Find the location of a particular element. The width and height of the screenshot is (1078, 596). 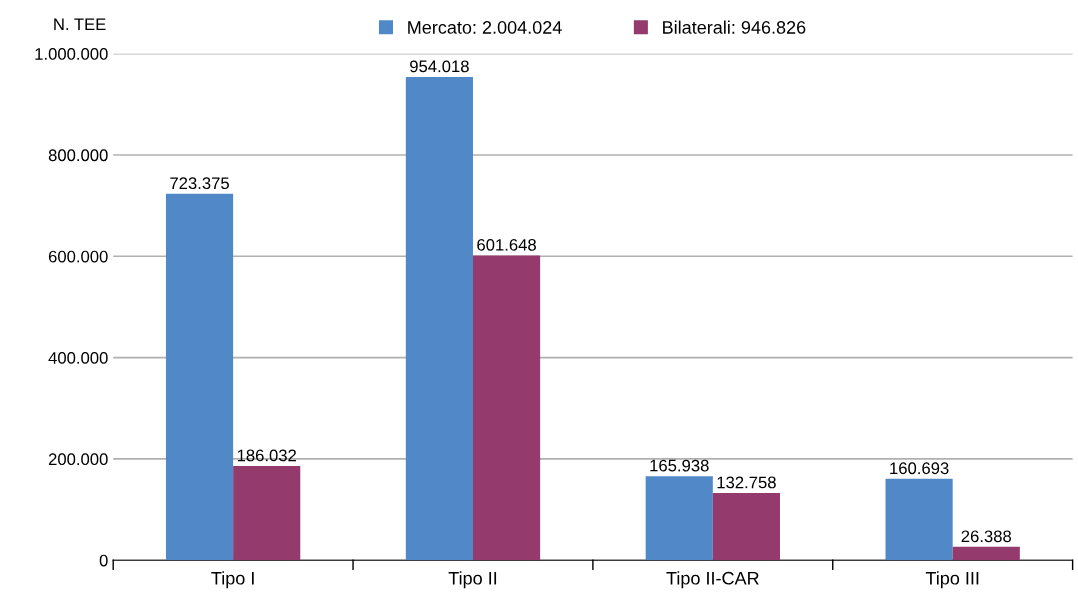

y-tick-label: 600.000 is located at coordinates (78, 256).